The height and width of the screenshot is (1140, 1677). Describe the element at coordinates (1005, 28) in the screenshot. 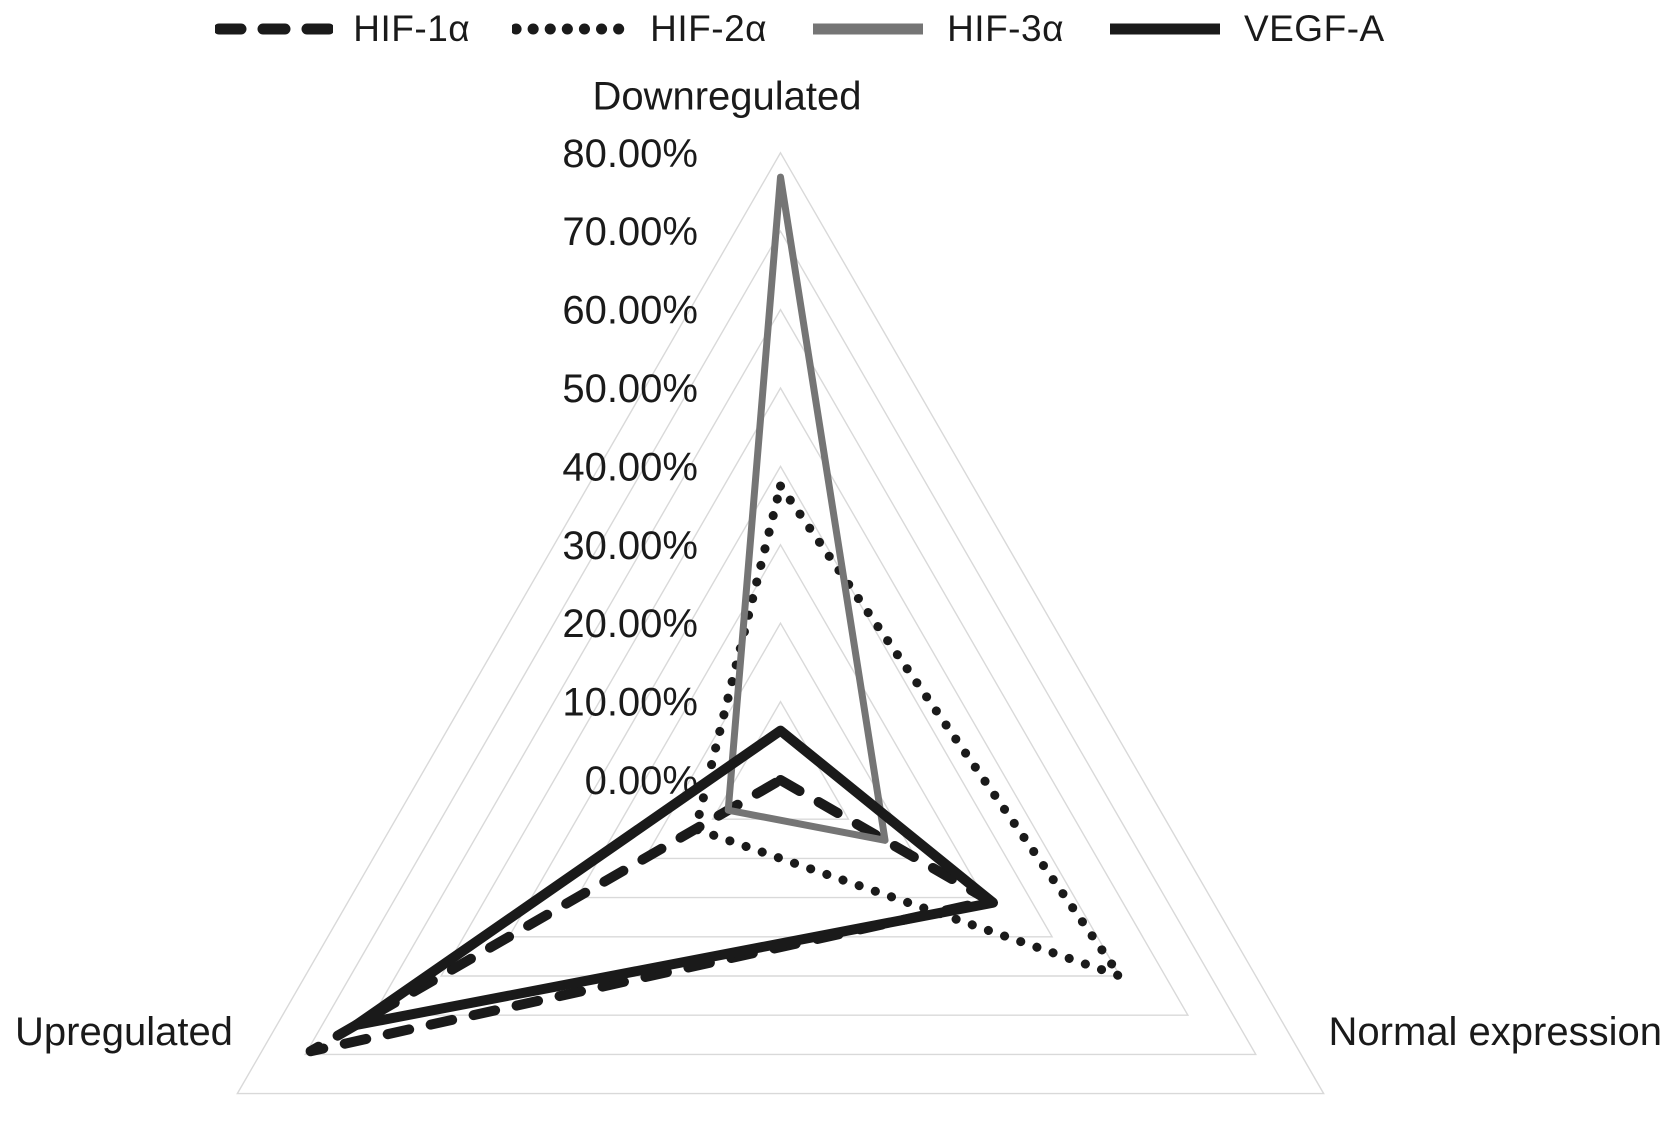

I see `legend-label-hif-3-: HIF-3α` at that location.